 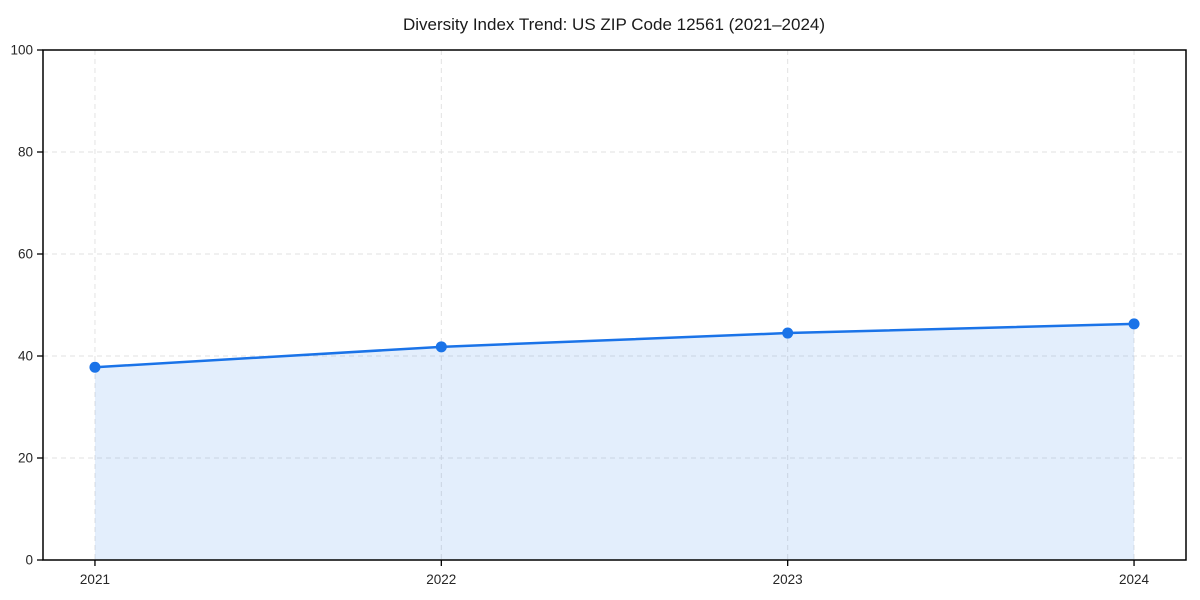 I want to click on y-tick-label: 40, so click(x=25, y=356).